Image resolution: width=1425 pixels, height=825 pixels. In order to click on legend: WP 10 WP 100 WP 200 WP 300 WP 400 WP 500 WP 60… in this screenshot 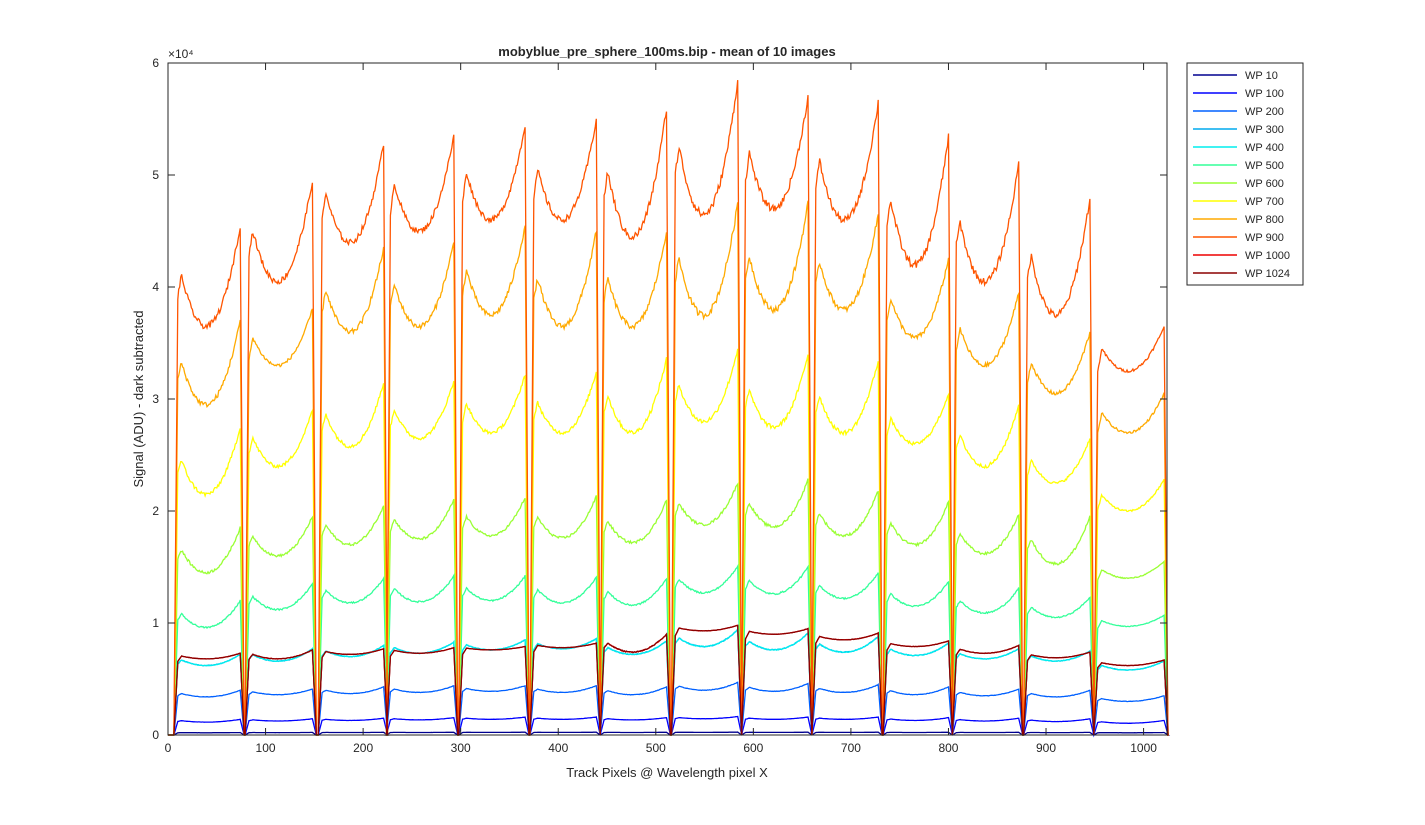, I will do `click(1245, 174)`.